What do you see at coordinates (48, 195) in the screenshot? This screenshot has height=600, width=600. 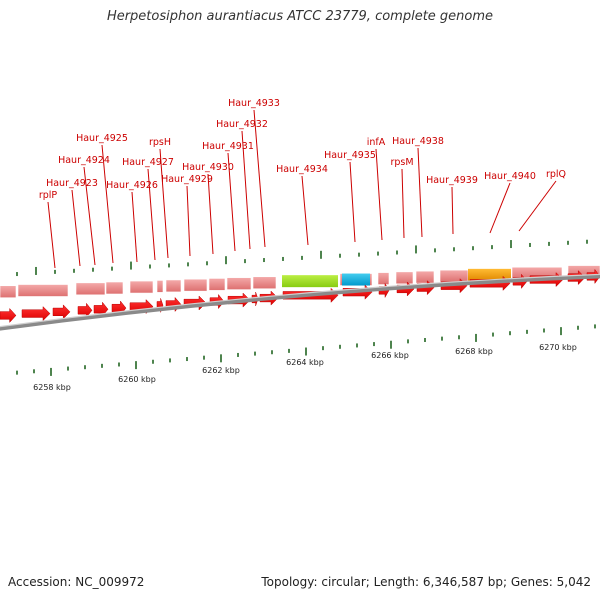 I see `gene-label: rplP` at bounding box center [48, 195].